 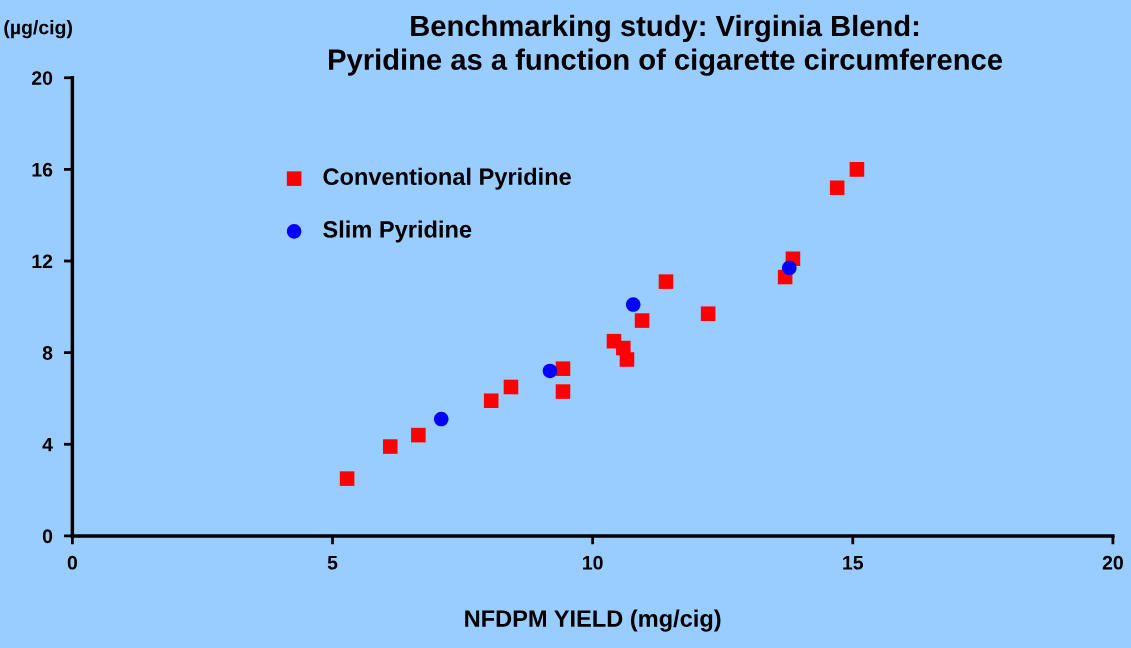 What do you see at coordinates (593, 562) in the screenshot?
I see `x-tick-label: 10` at bounding box center [593, 562].